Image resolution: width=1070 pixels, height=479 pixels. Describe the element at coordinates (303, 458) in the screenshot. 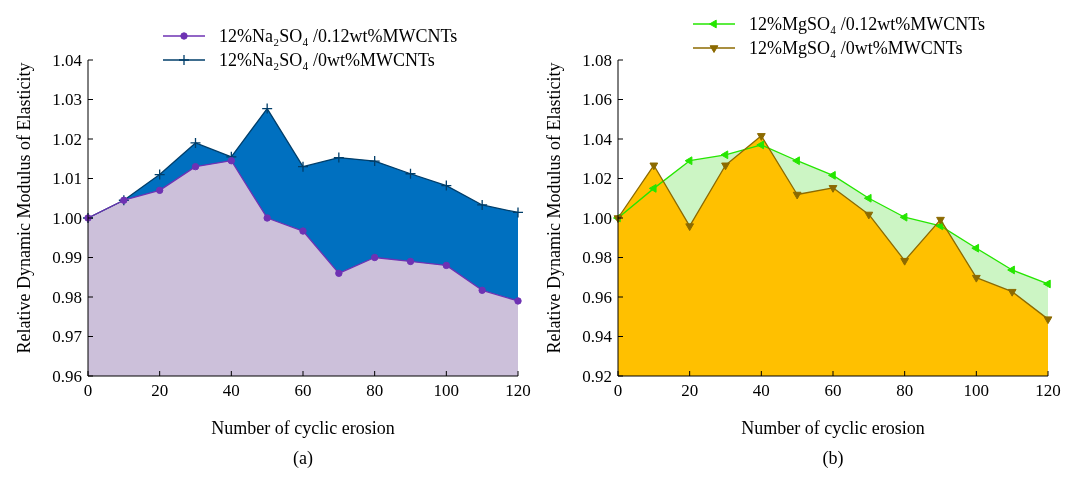

I see `text: (a)` at that location.